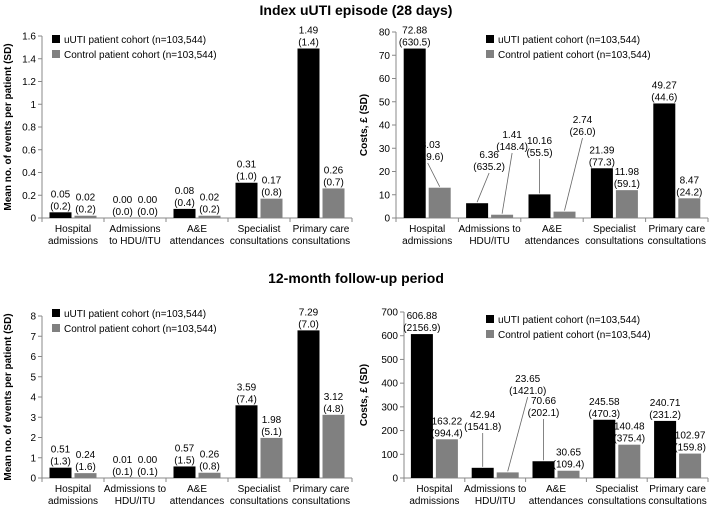  What do you see at coordinates (147, 472) in the screenshot?
I see `sd-label: (0.1)` at bounding box center [147, 472].